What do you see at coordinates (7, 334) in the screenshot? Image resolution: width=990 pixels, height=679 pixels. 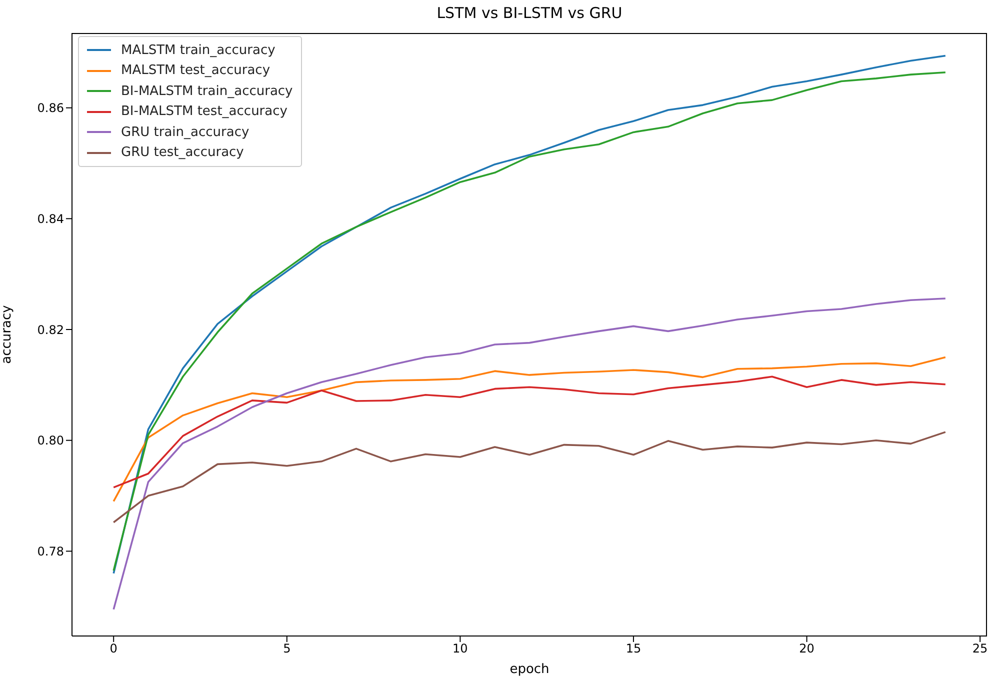 I see `y-axis-title: accuracy` at bounding box center [7, 334].